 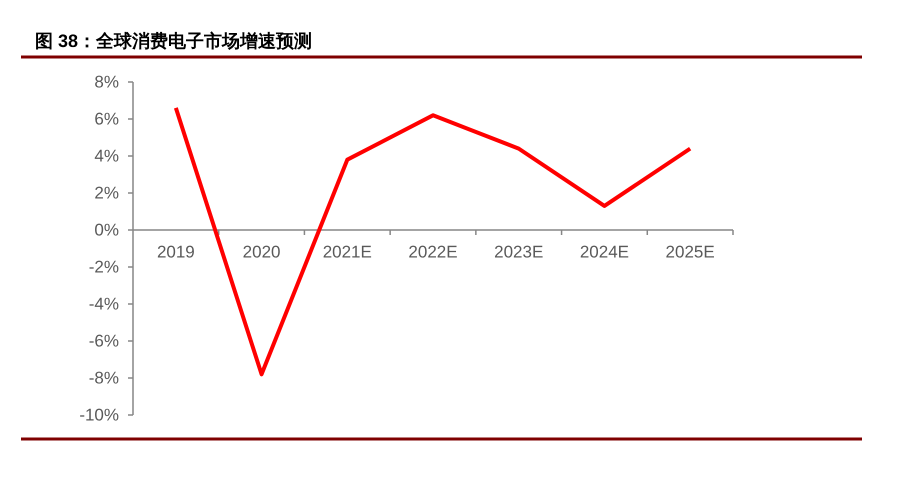 I want to click on x-tick-label: 2022E, so click(x=433, y=252).